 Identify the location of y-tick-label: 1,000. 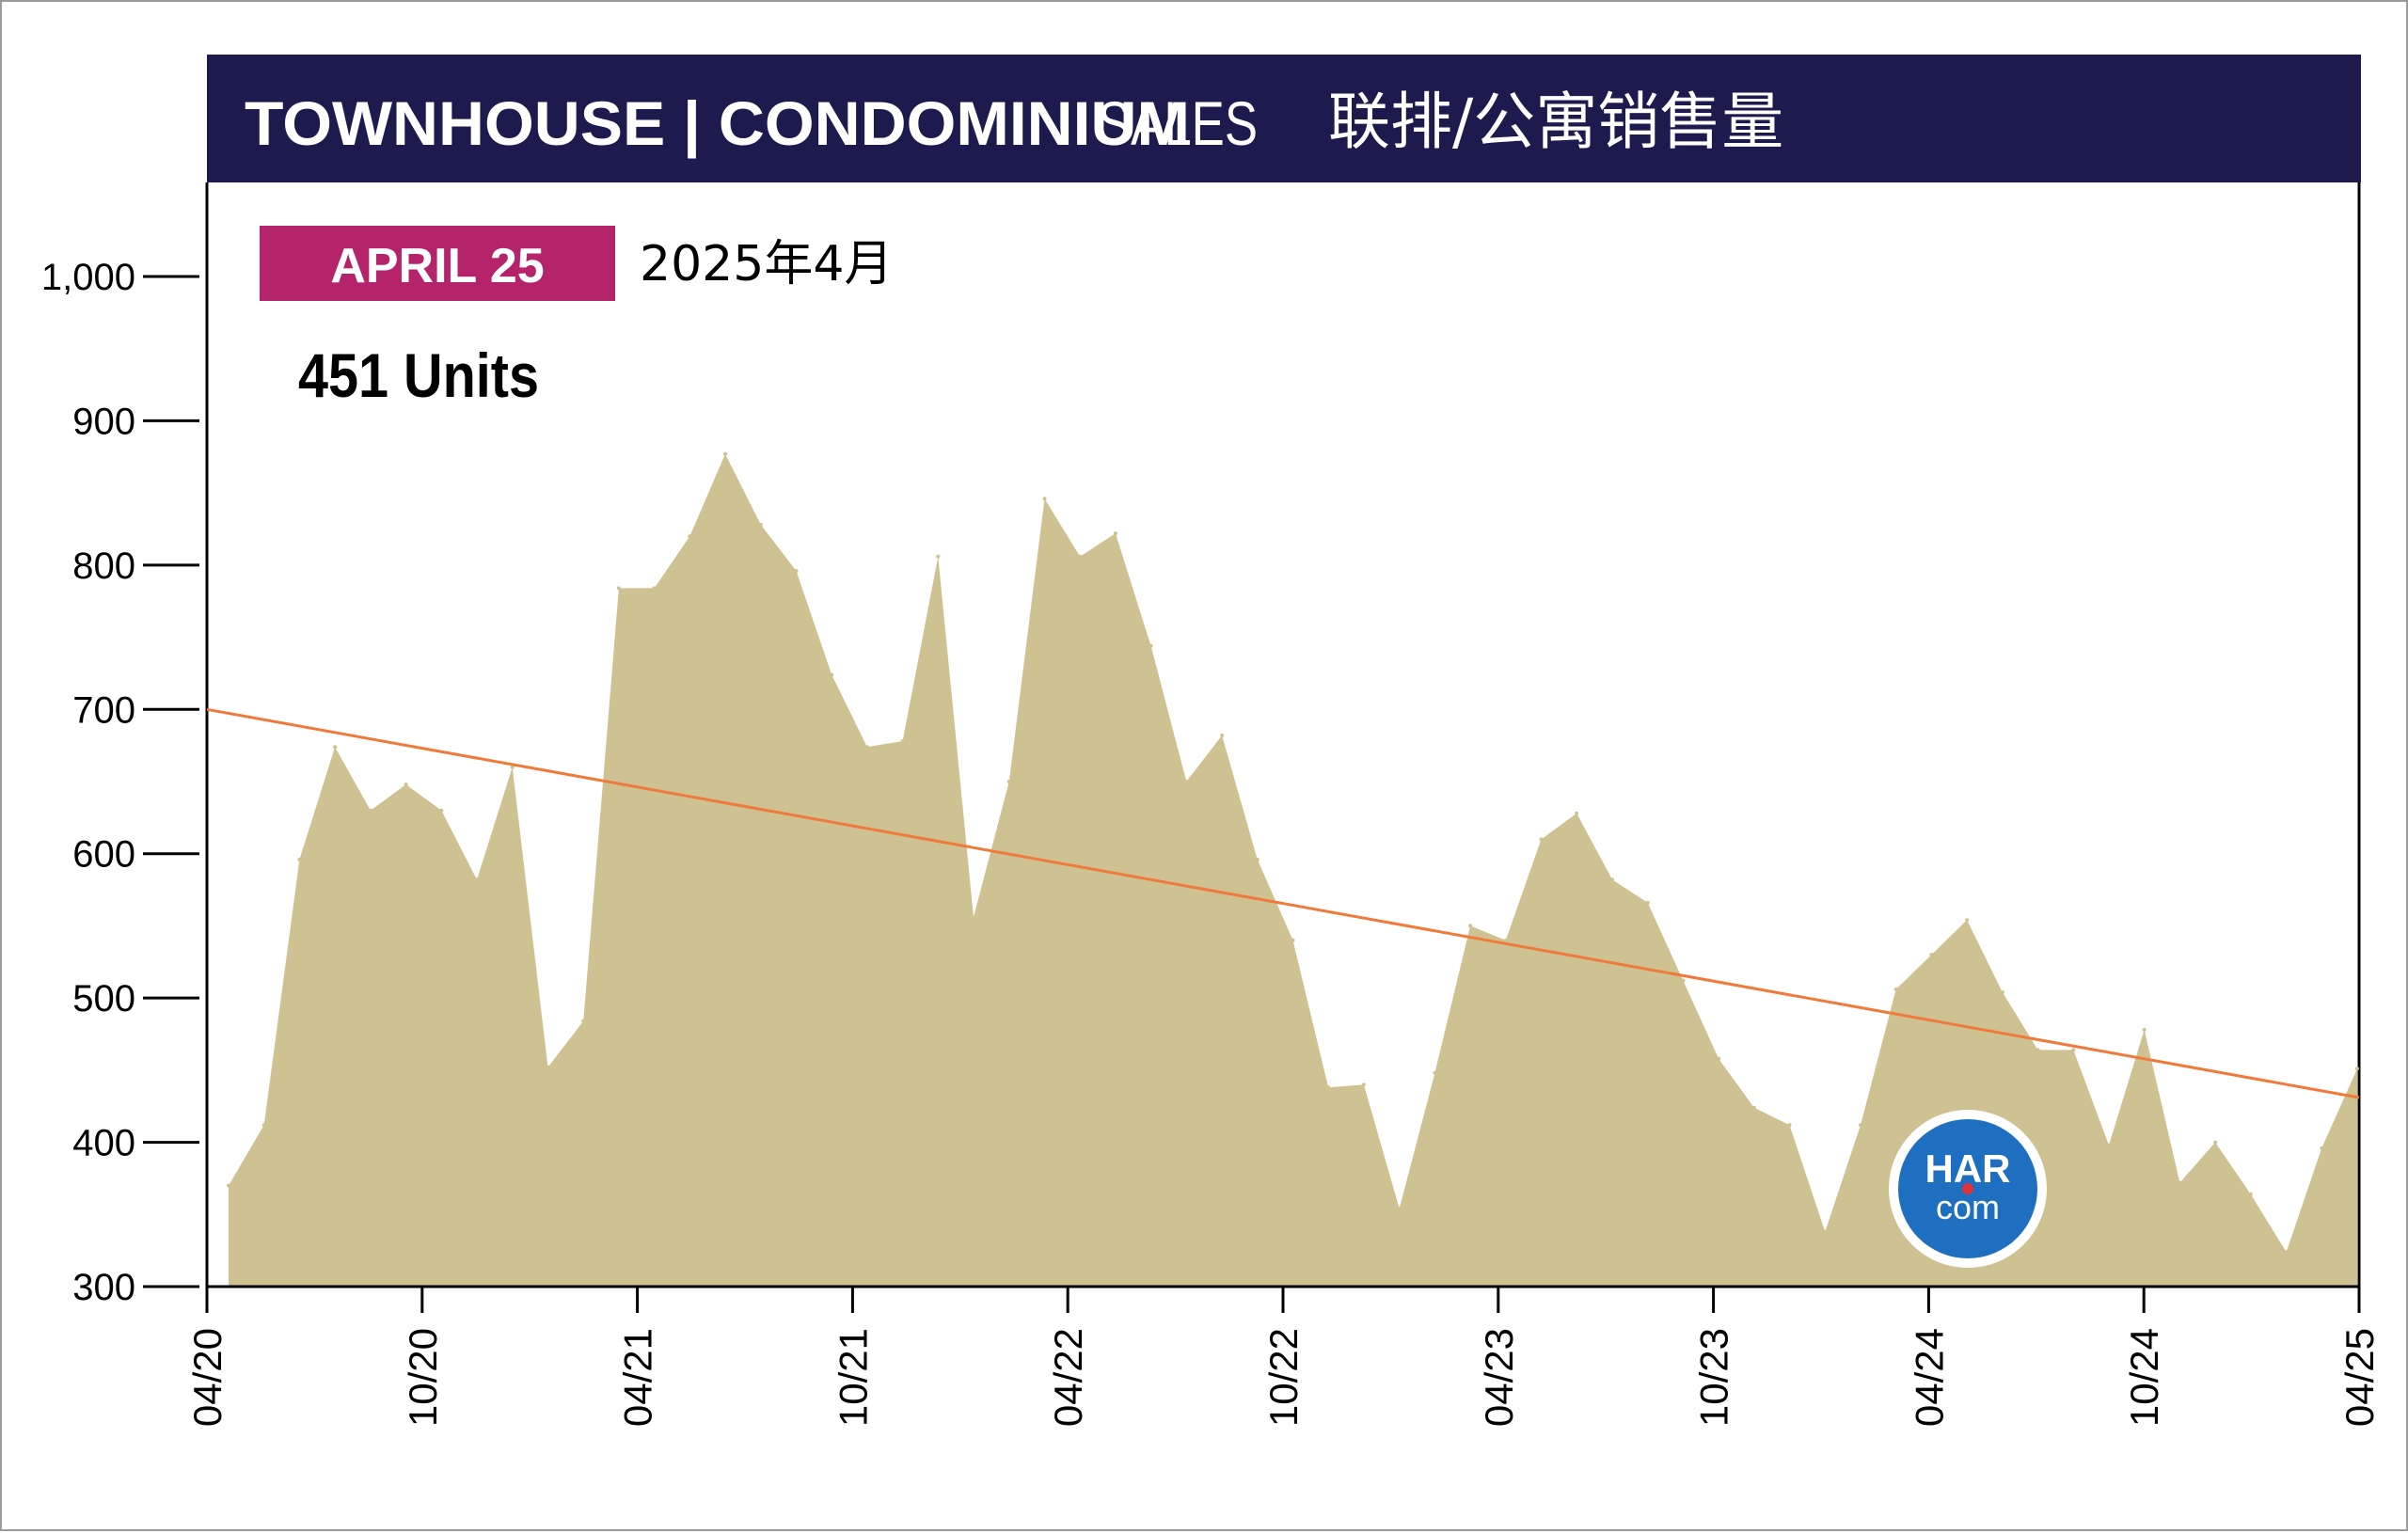
(88, 277).